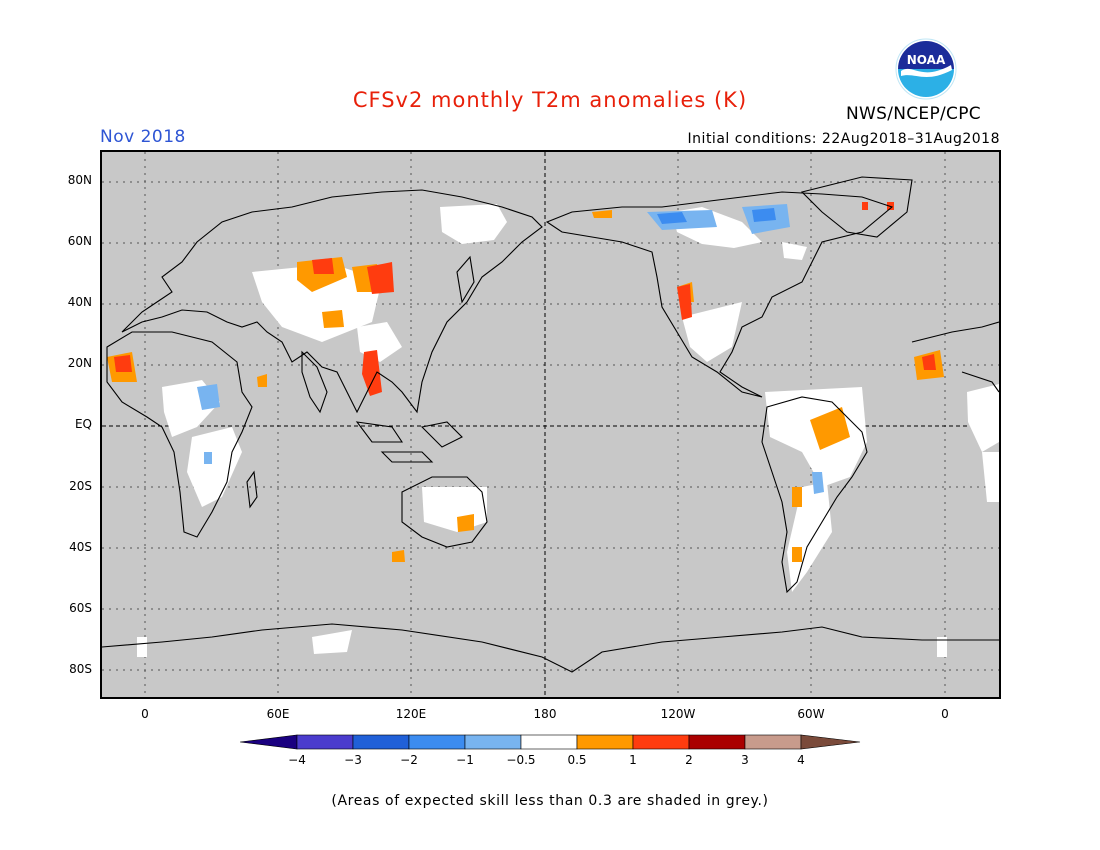 The image size is (1100, 850). Describe the element at coordinates (79, 363) in the screenshot. I see `lat-label-20n: 20N` at that location.